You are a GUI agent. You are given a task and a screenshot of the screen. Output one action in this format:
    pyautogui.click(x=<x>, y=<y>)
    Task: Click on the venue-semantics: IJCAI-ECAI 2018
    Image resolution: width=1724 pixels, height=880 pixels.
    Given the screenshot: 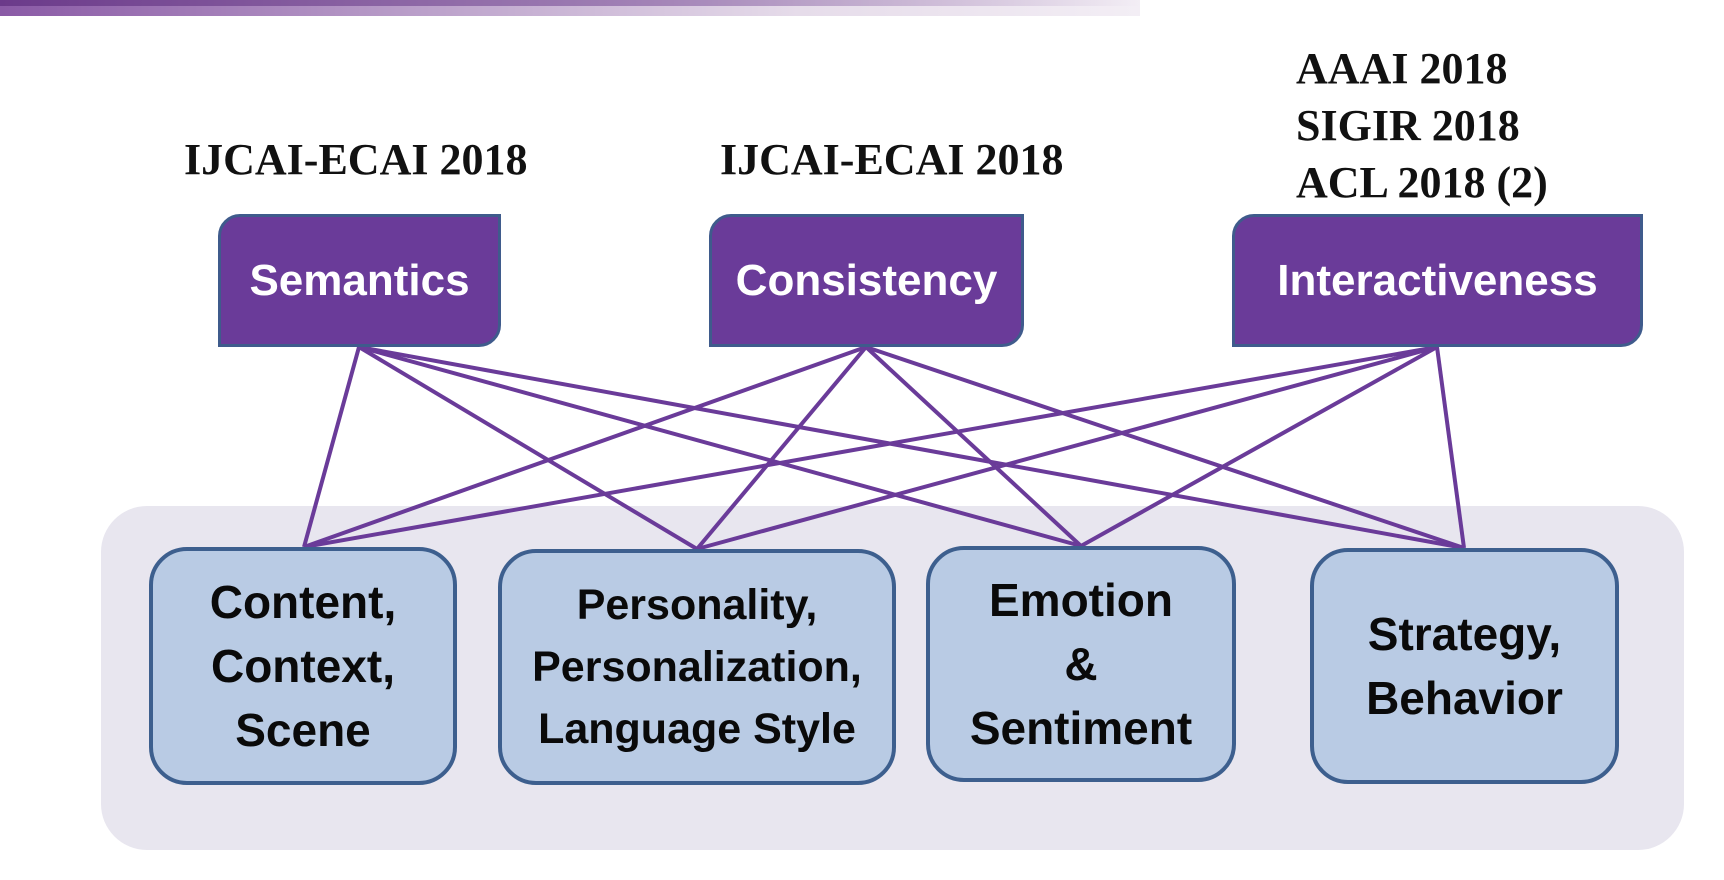 What is the action you would take?
    pyautogui.click(x=355, y=159)
    